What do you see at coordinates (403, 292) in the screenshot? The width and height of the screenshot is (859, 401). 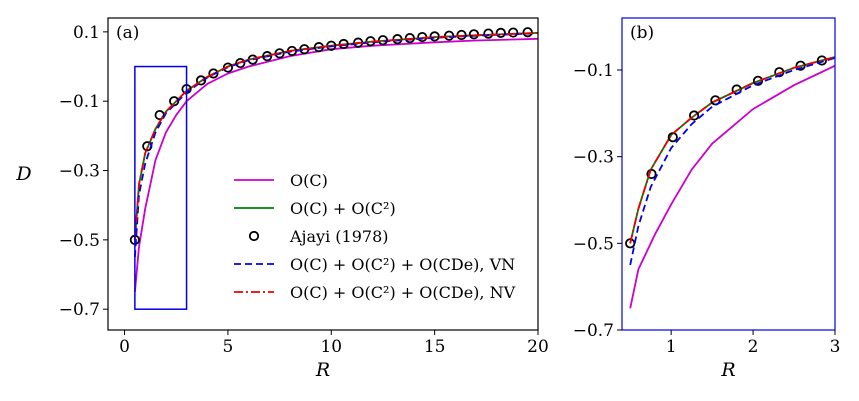 I see `legend-label: O(C) + O(C²) + O(CDe), NV` at bounding box center [403, 292].